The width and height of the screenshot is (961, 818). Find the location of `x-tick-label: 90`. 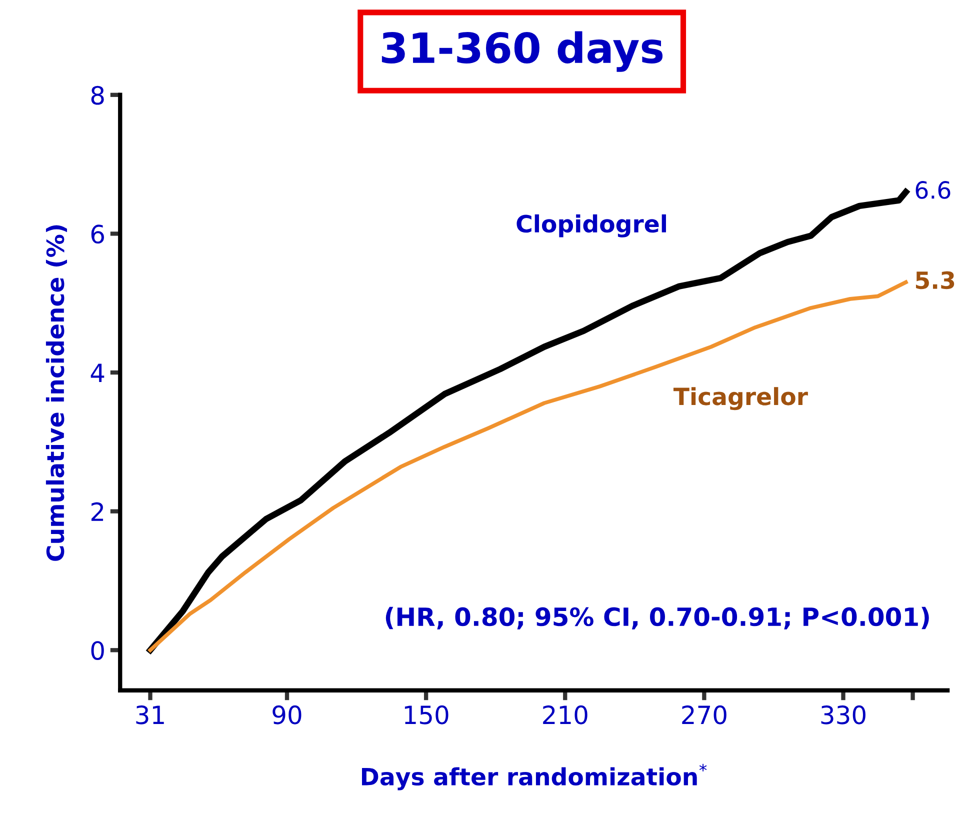

x-tick-label: 90 is located at coordinates (287, 714).